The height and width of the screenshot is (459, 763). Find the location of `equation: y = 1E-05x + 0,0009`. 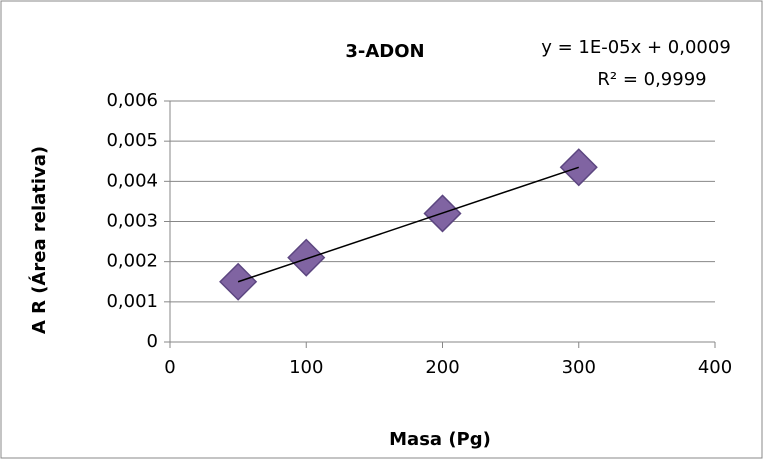

equation: y = 1E-05x + 0,0009 is located at coordinates (636, 47).